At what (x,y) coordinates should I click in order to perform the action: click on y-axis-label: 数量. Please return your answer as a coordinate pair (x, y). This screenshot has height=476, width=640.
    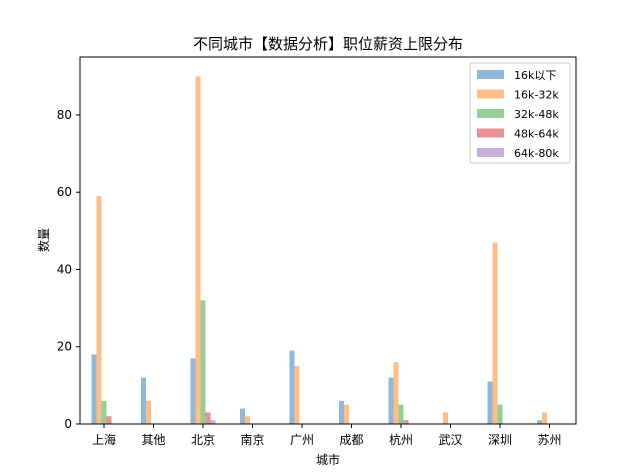
    Looking at the image, I should click on (43, 240).